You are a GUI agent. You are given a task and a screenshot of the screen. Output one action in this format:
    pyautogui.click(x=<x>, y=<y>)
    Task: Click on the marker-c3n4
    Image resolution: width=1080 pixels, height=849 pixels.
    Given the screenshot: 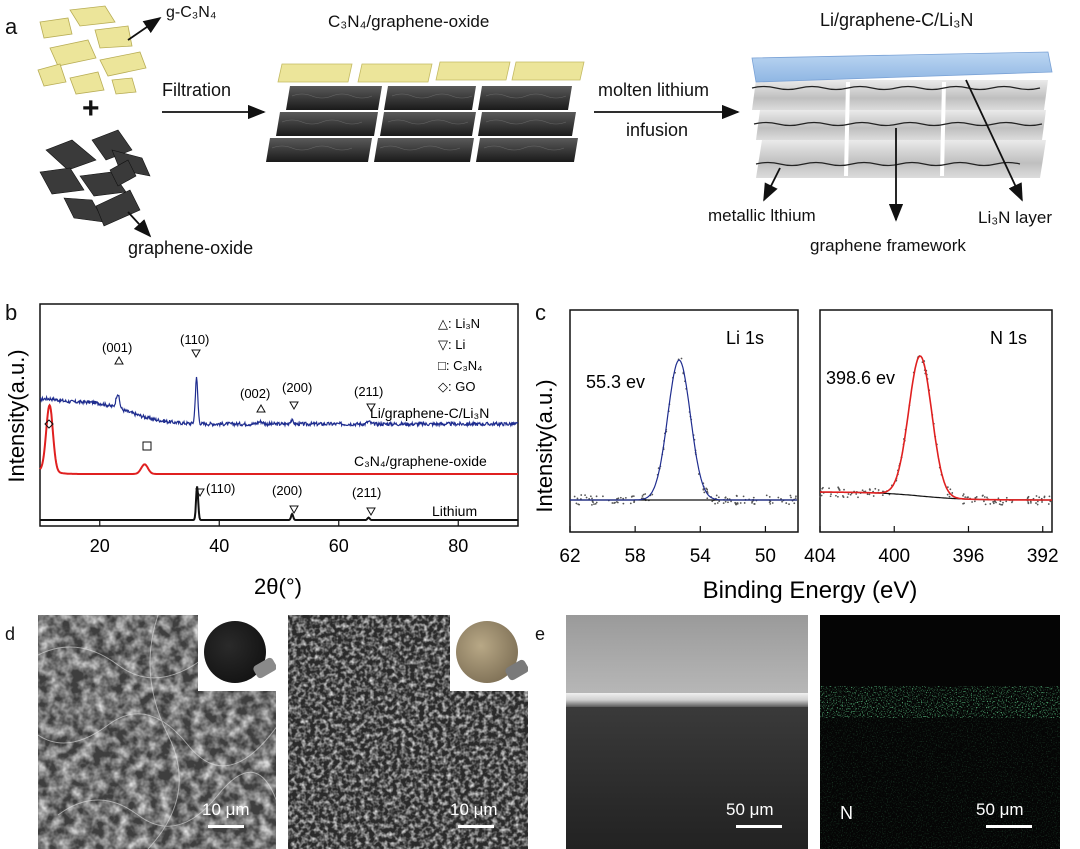 What is the action you would take?
    pyautogui.click(x=147, y=446)
    